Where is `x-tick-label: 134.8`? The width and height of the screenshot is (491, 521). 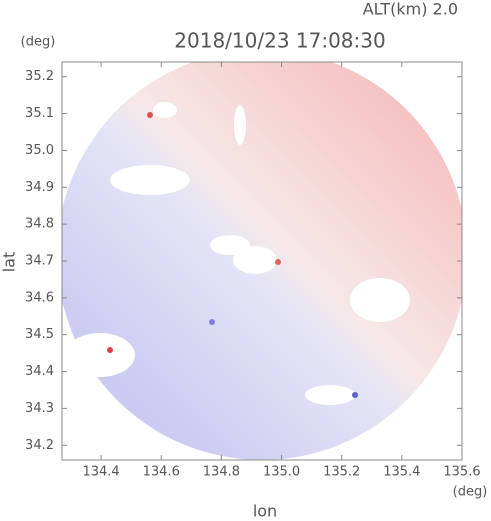
x-tick-label: 134.8 is located at coordinates (221, 472).